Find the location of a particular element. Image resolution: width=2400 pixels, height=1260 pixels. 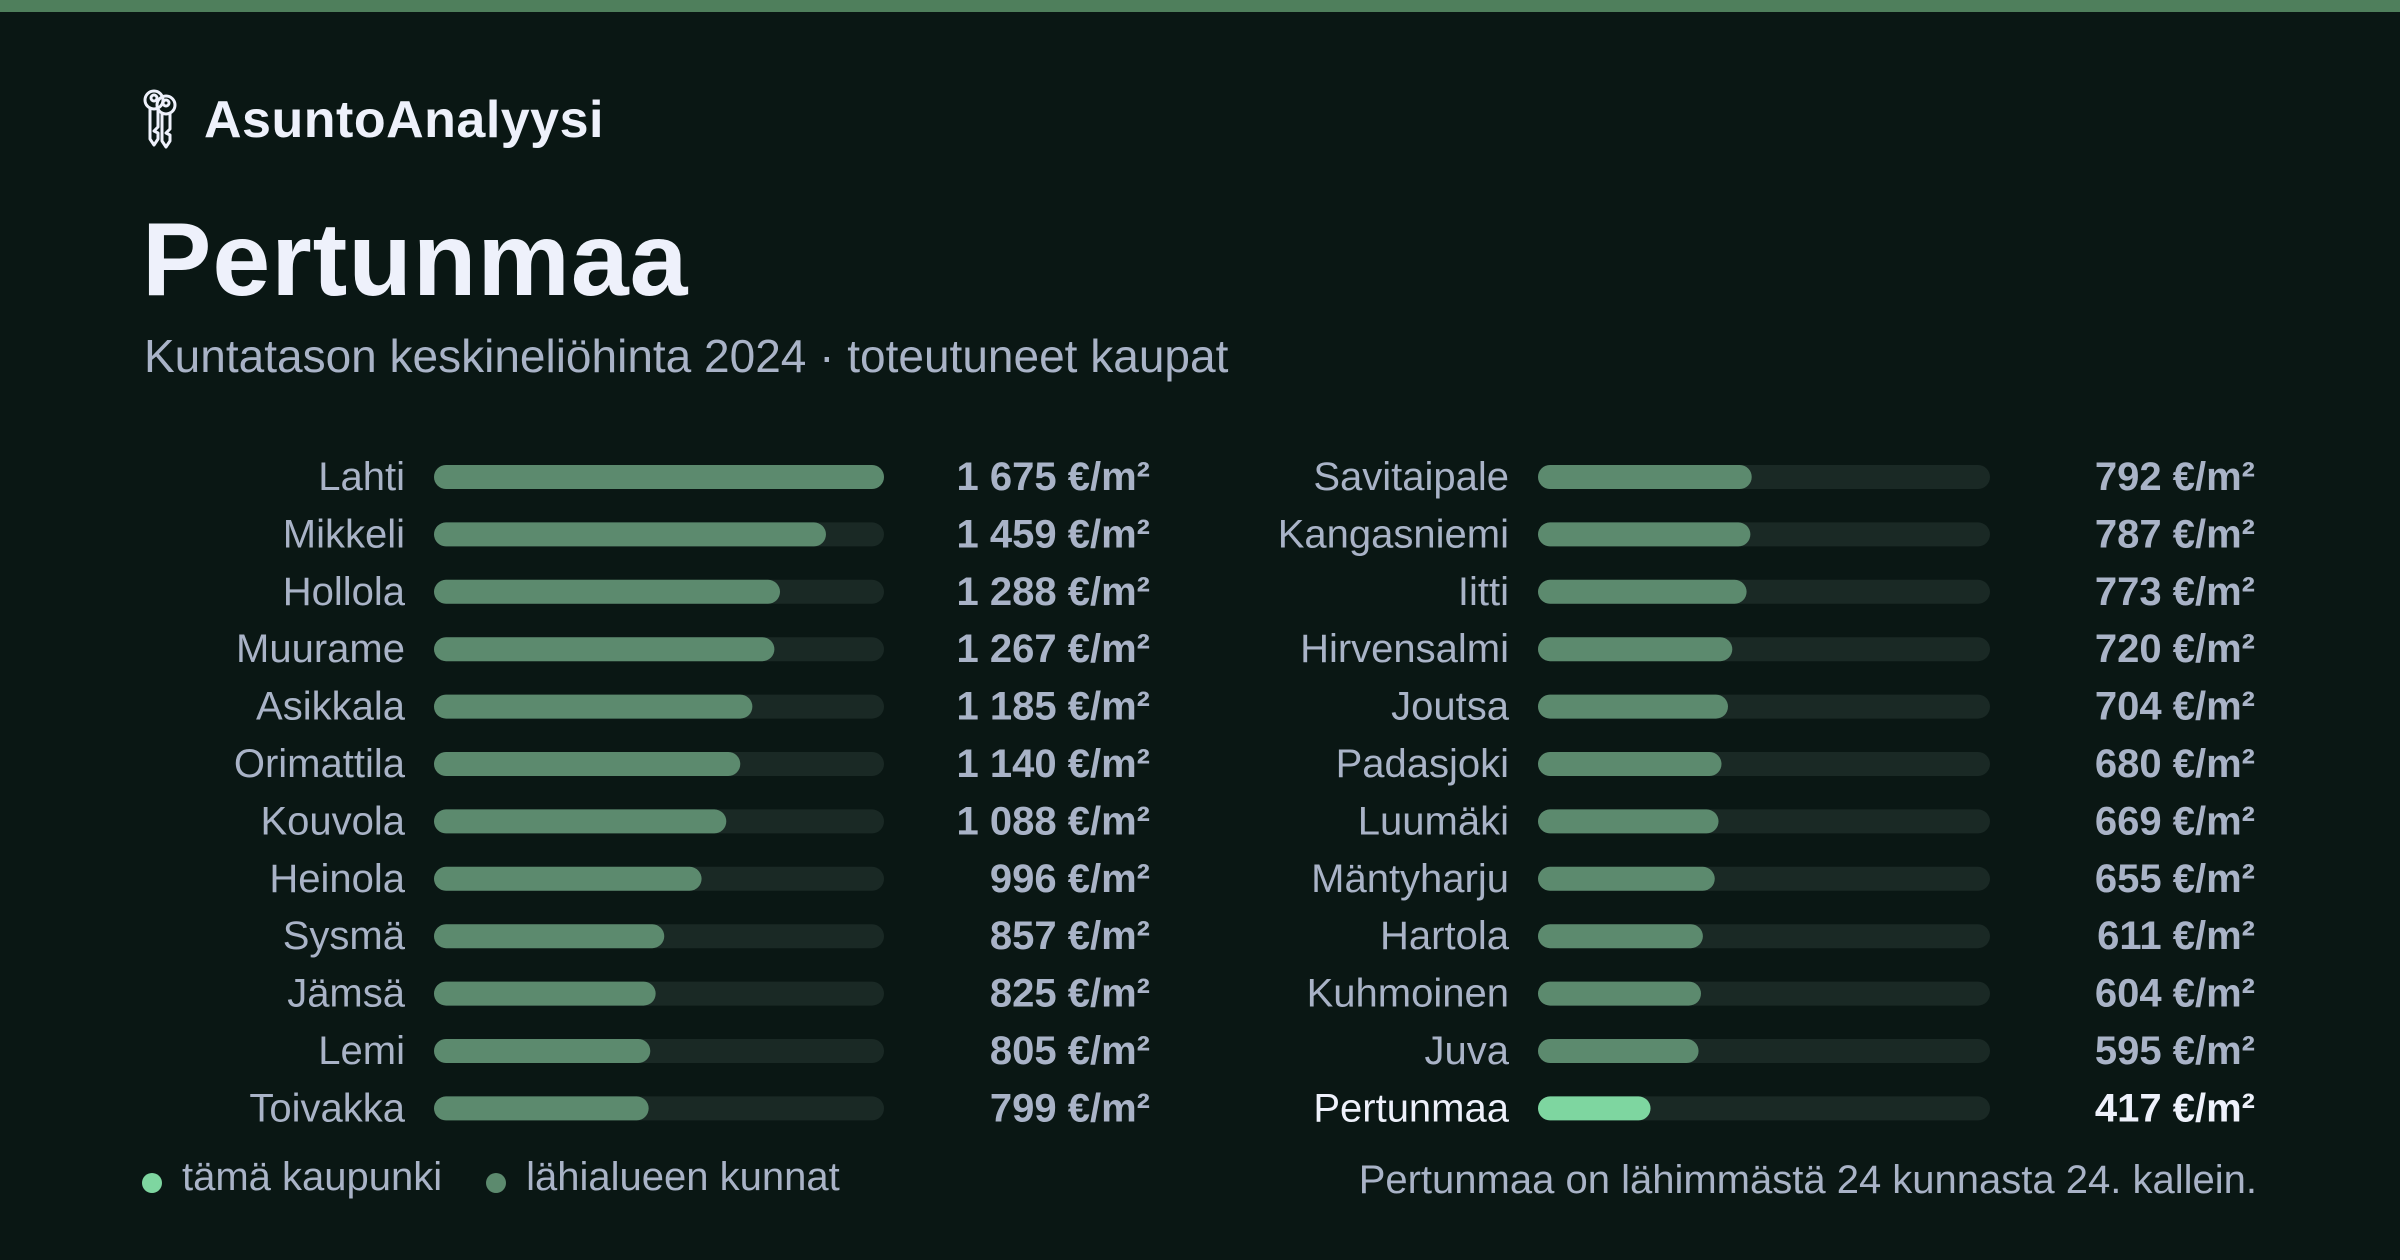

legend-dot-this-city is located at coordinates (152, 1182).